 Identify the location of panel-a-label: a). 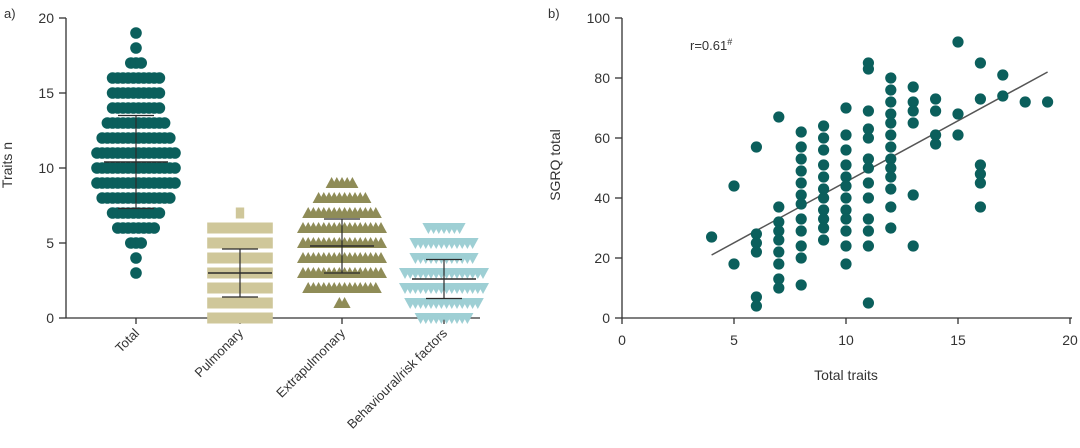
(10, 13).